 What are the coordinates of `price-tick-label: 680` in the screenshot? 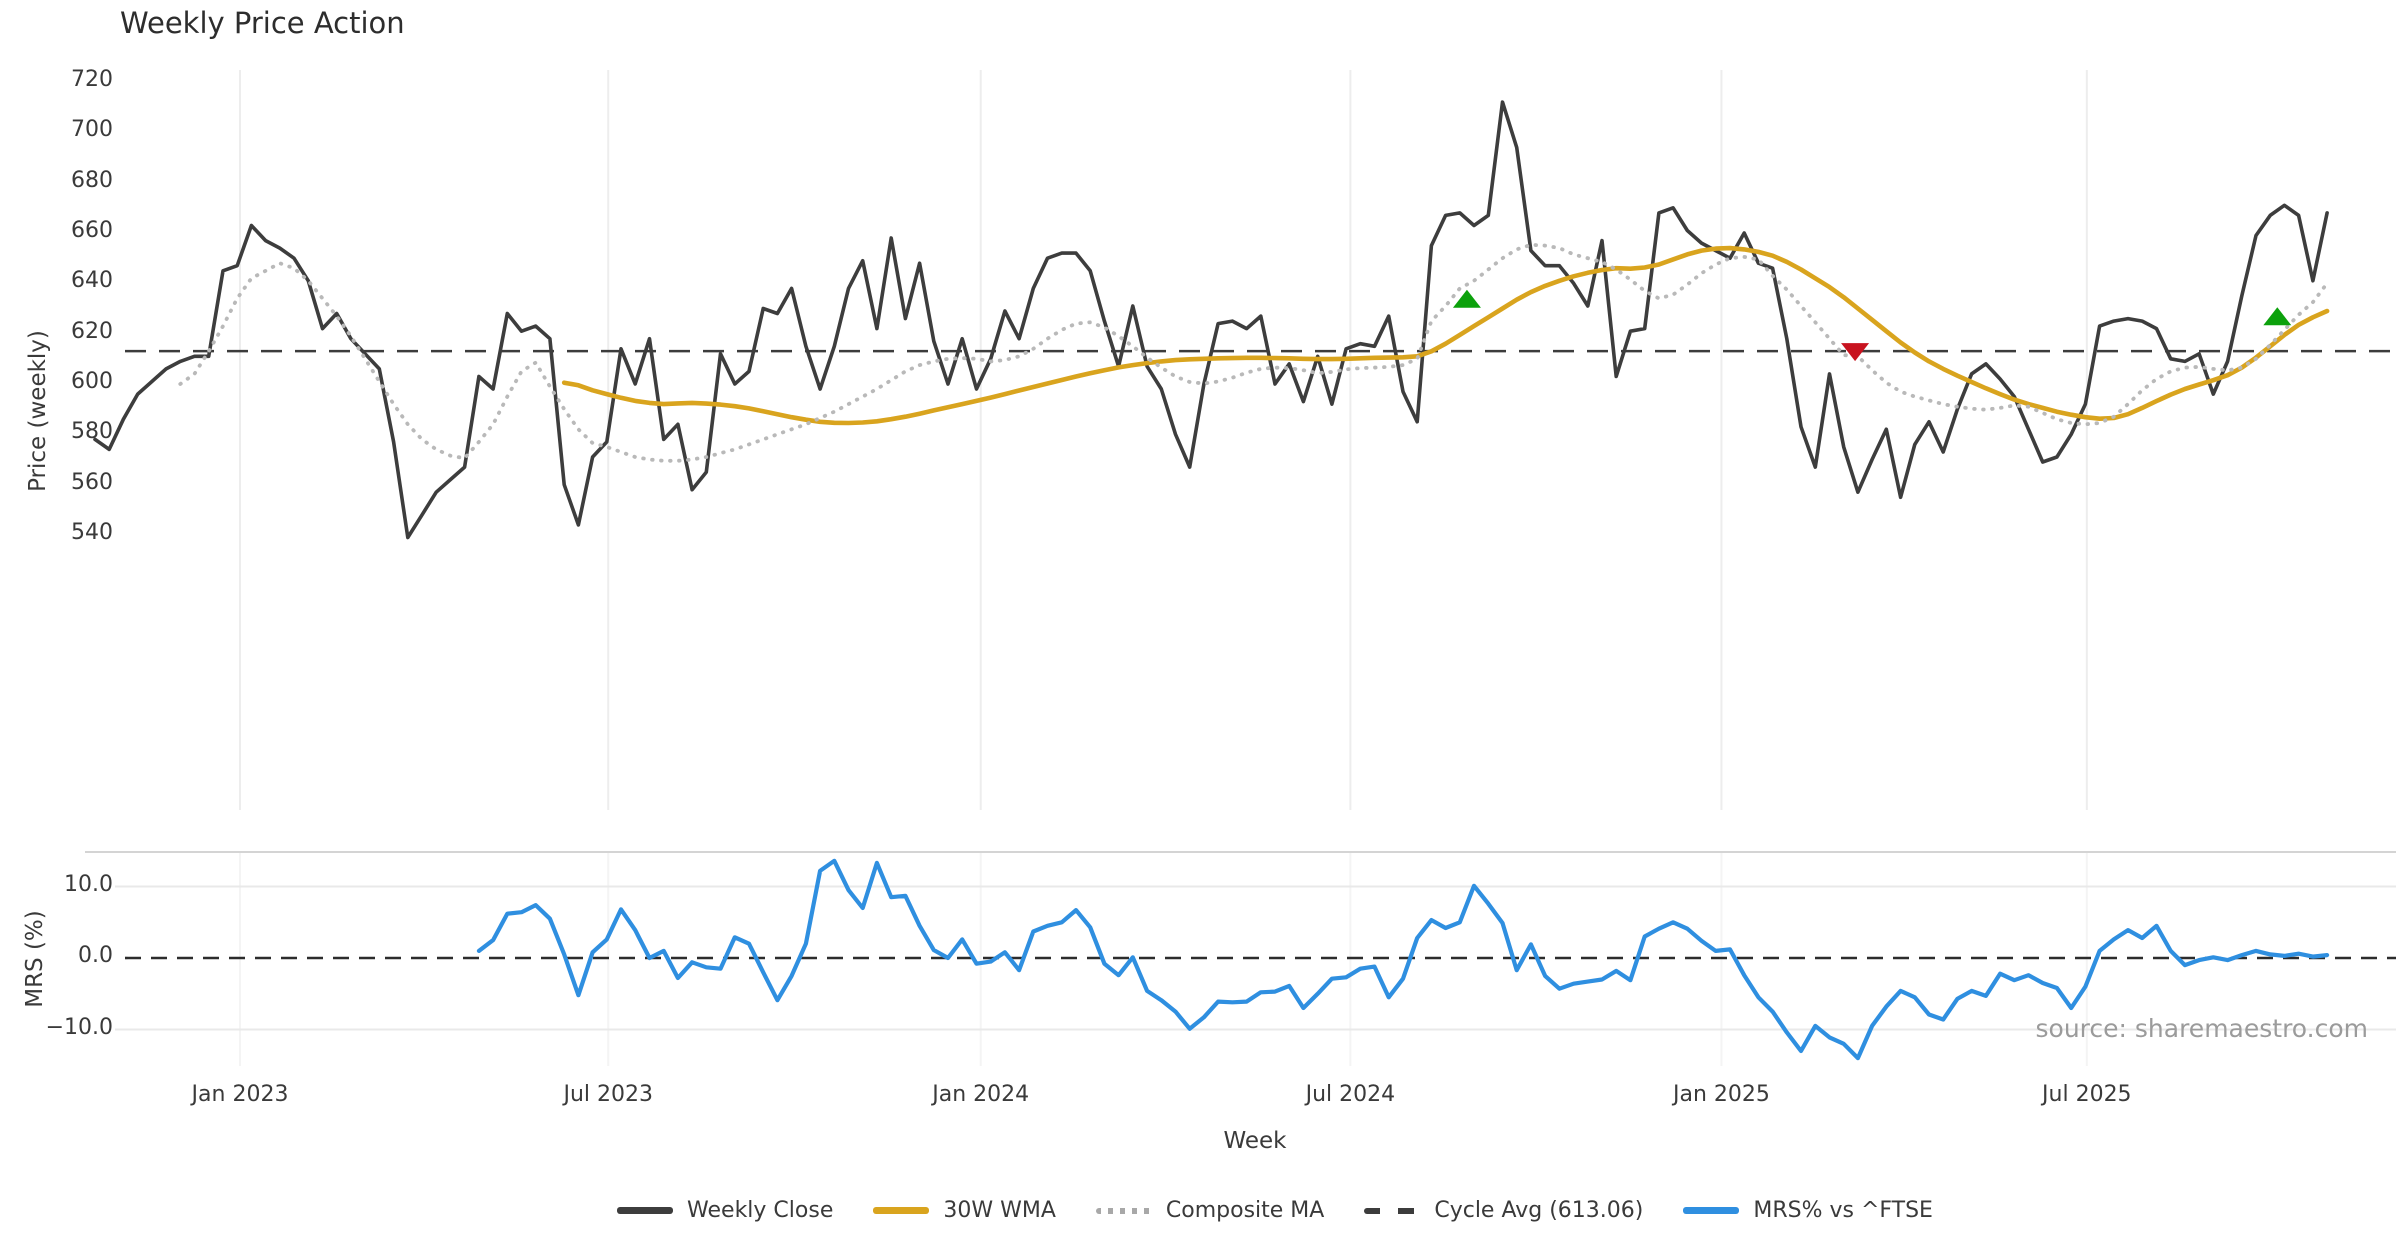 It's located at (92, 180).